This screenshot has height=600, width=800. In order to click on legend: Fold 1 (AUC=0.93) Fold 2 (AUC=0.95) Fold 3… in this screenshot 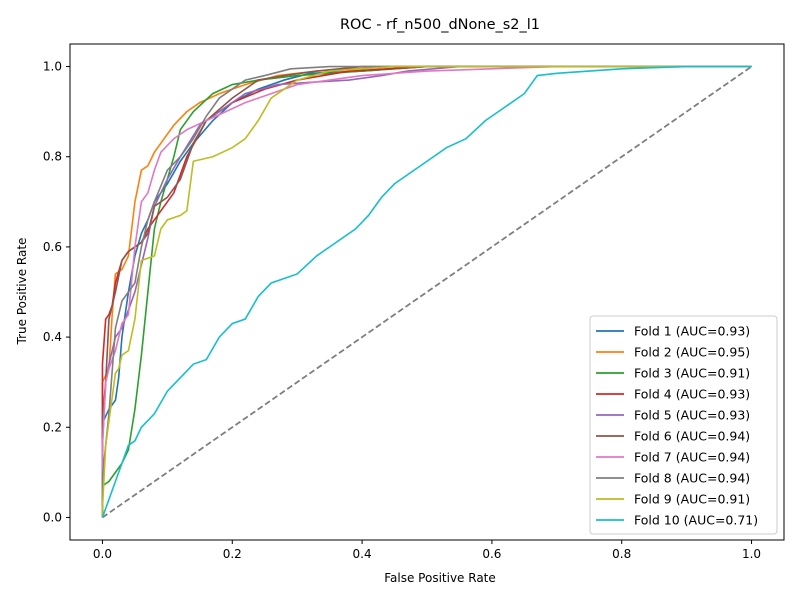, I will do `click(683, 425)`.